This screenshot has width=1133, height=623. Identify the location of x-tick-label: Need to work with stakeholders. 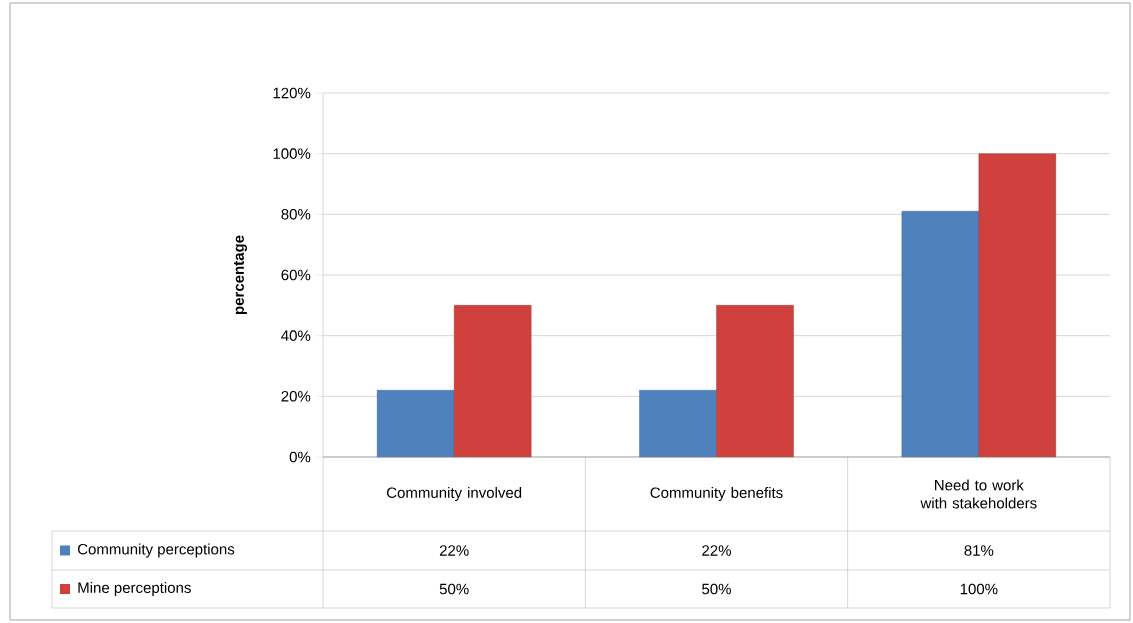
(978, 494).